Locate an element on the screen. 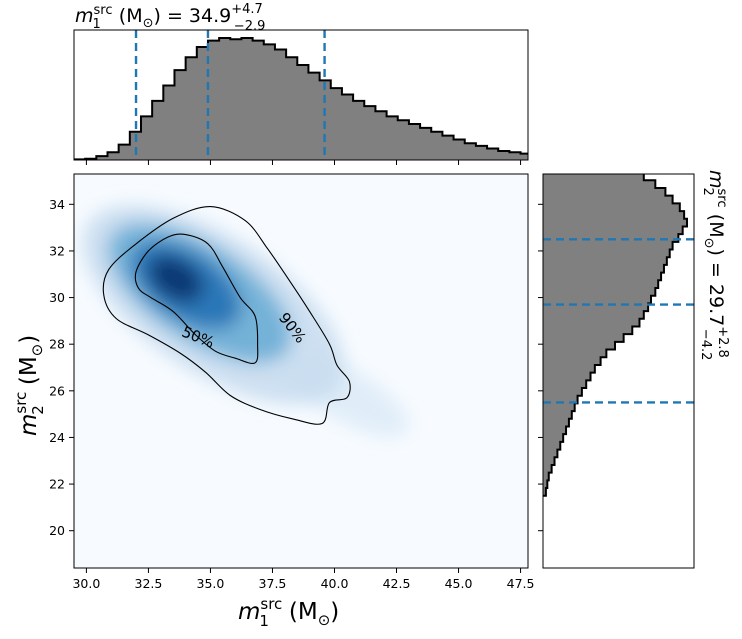 This screenshot has height=639, width=742. y-axis-ticks: 20 22 24 26 28 30 32 34 is located at coordinates (61, 367).